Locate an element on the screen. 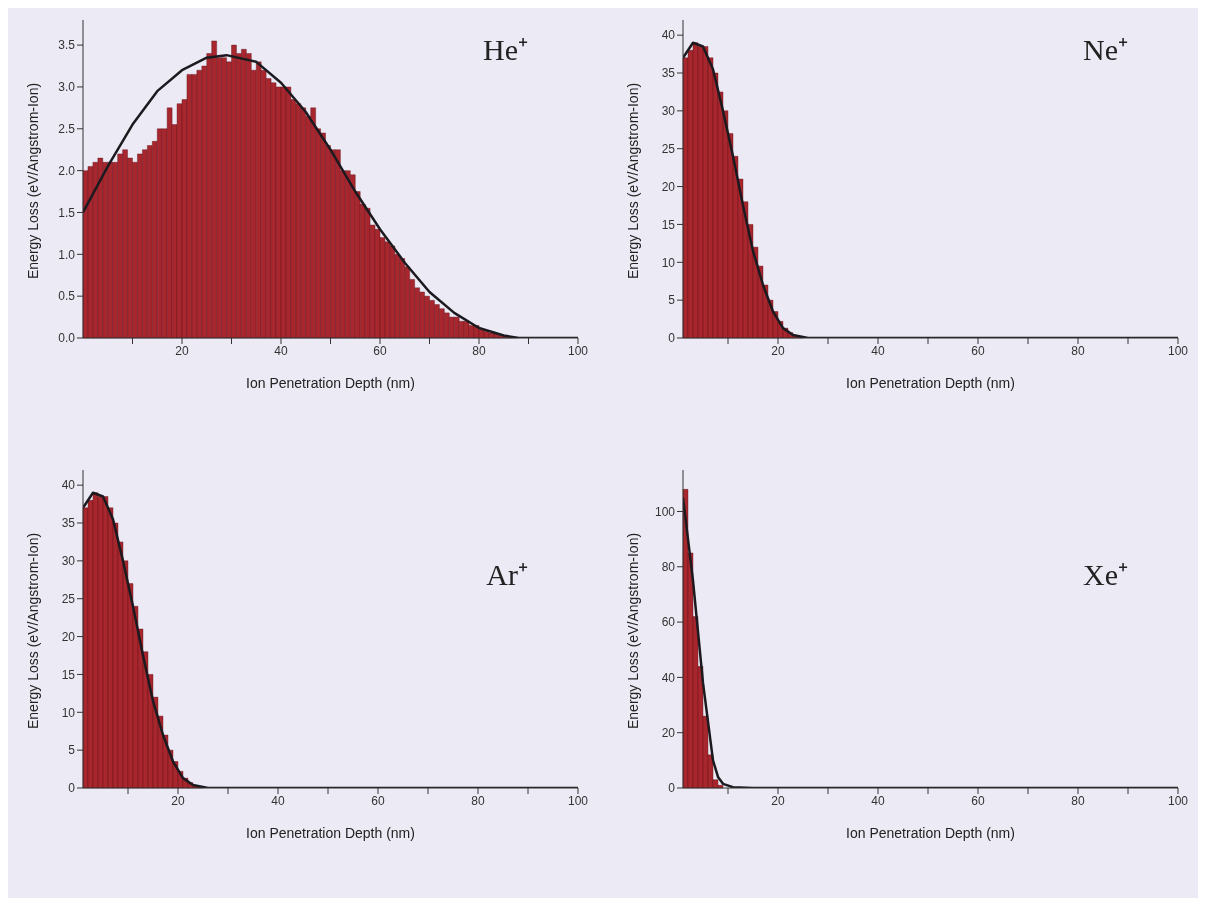 The width and height of the screenshot is (1205, 904). text: Ar⁺ is located at coordinates (507, 575).